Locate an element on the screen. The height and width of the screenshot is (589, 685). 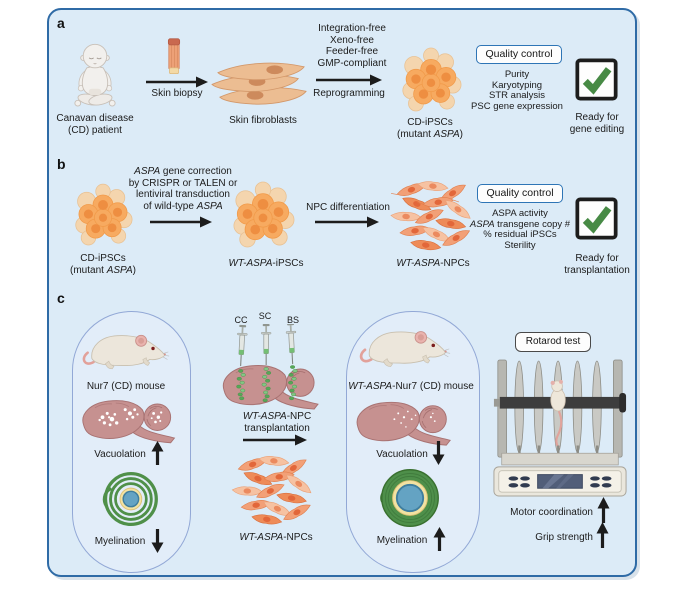
cd-ipsc-colony-icon is located at coordinates (431, 80).